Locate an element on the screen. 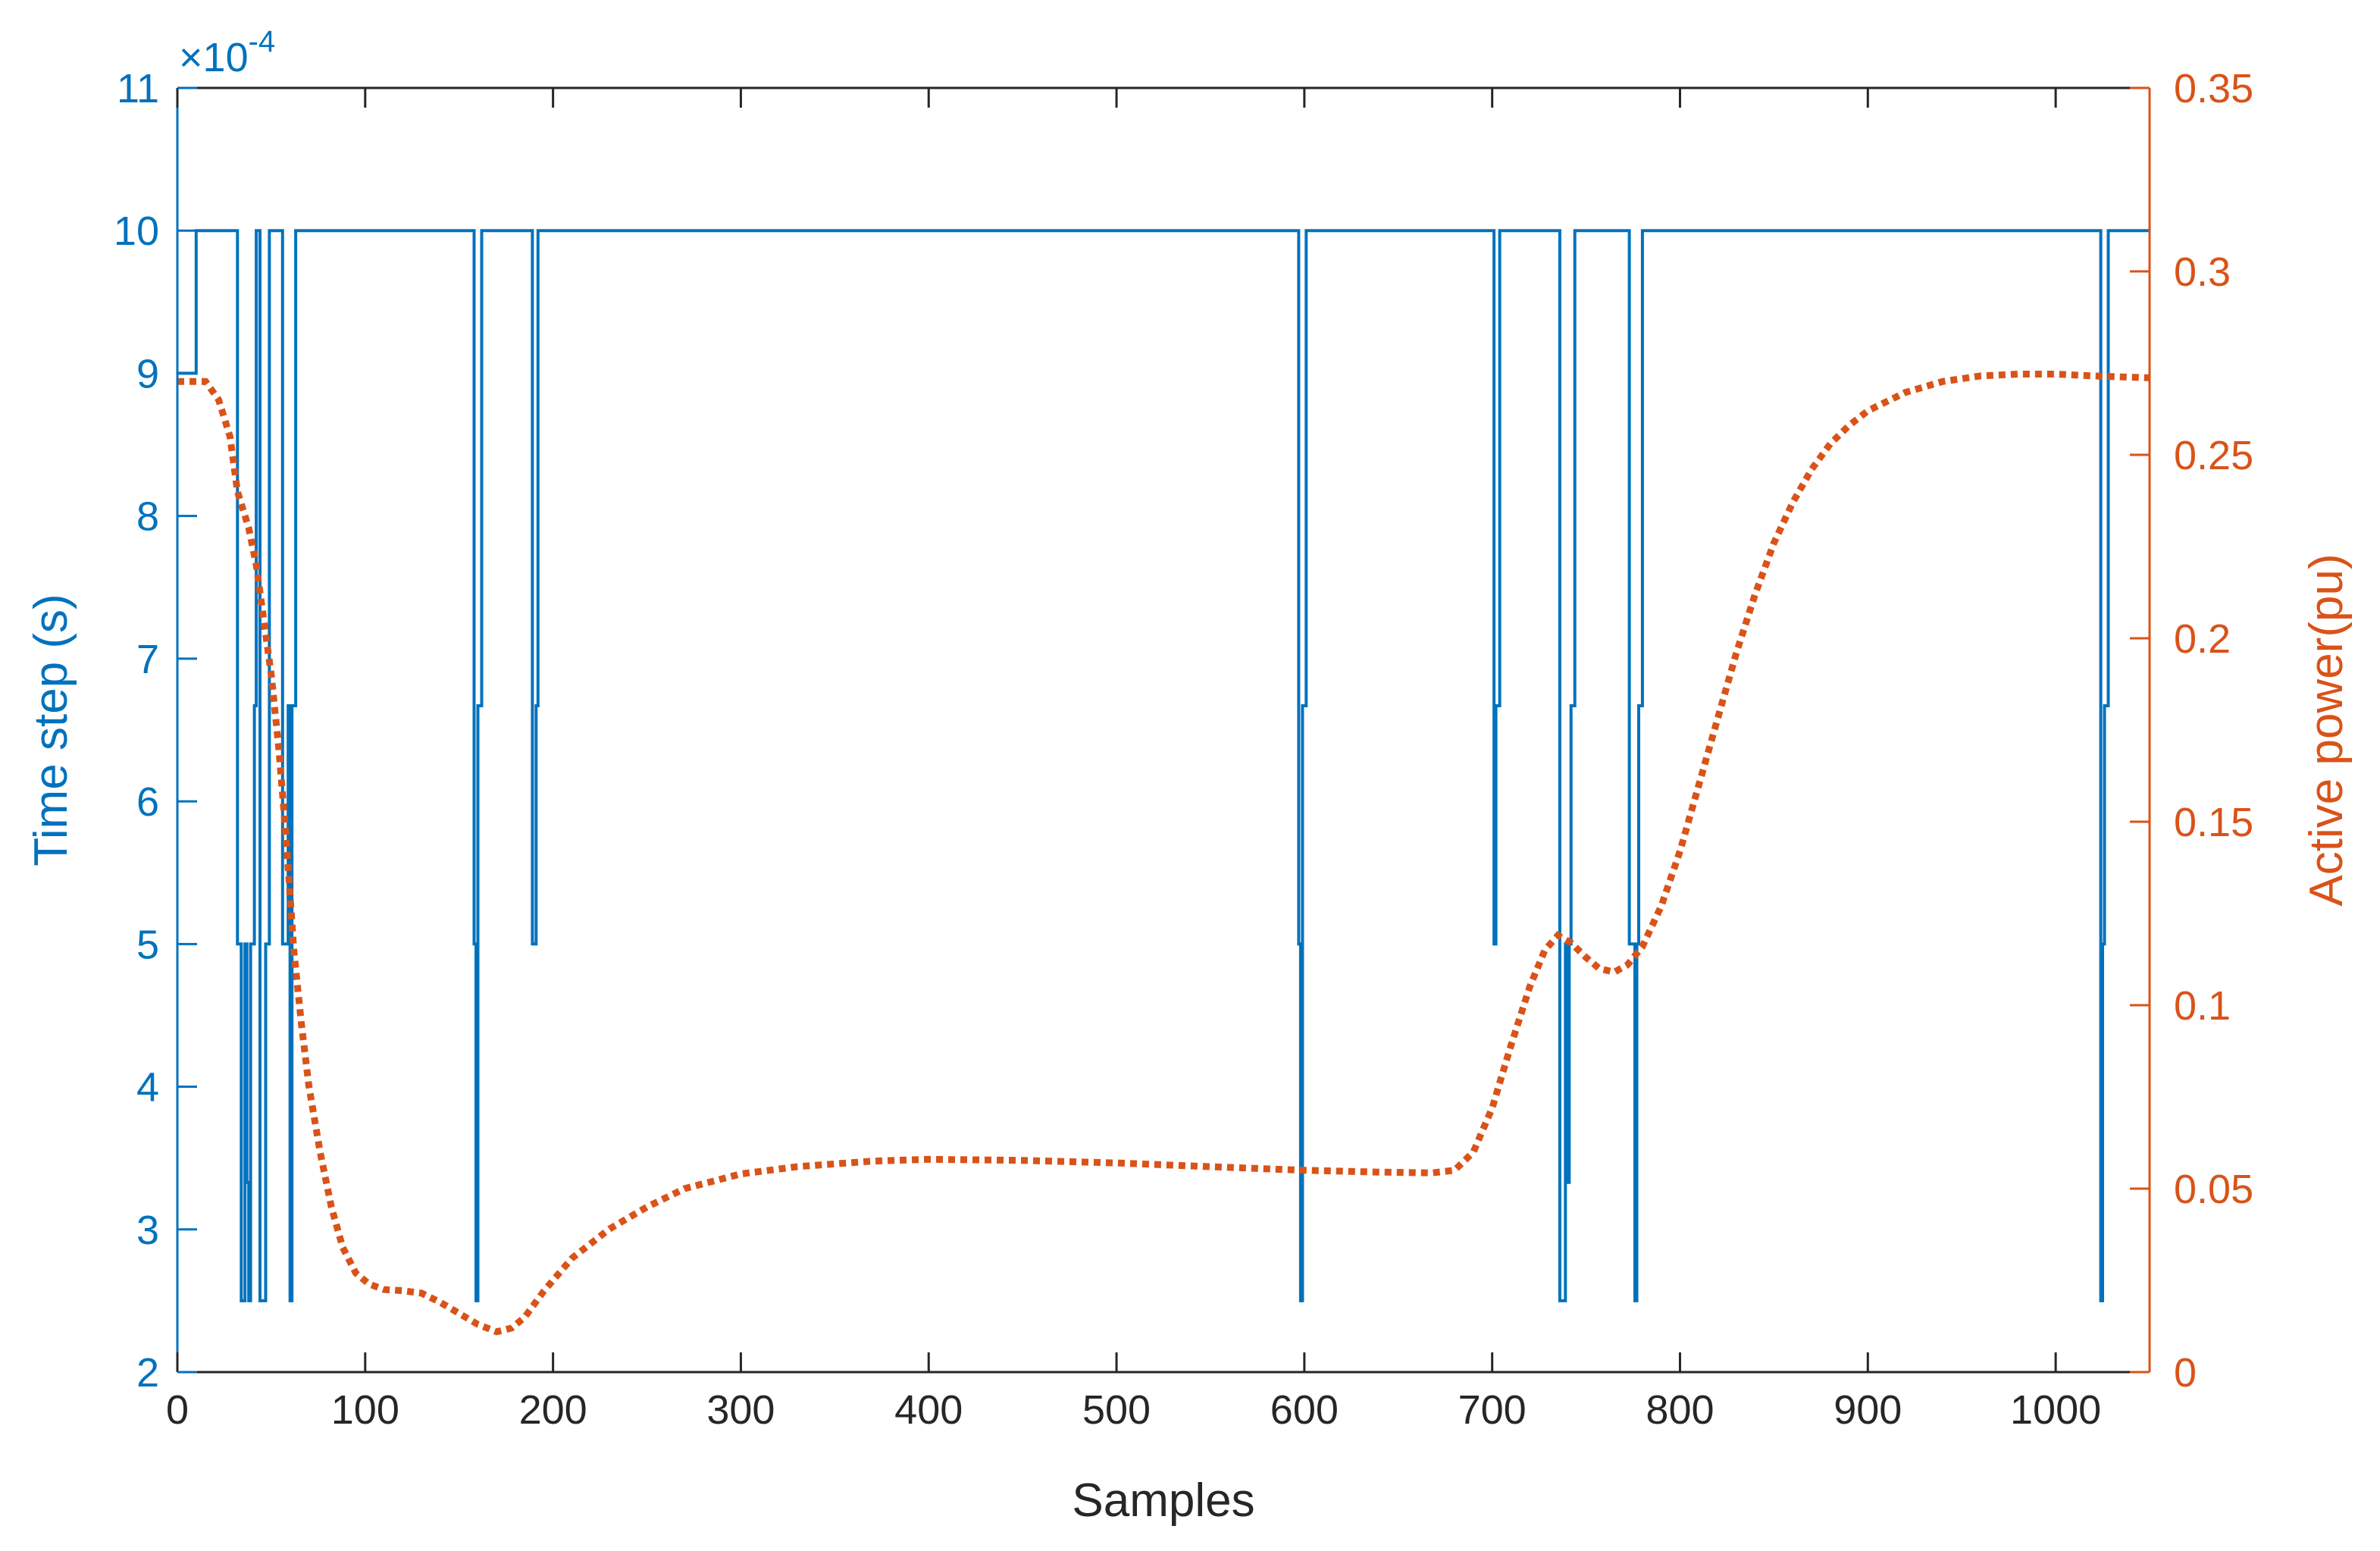 The height and width of the screenshot is (1551, 2380). y-left-tick-label: 2 is located at coordinates (147, 1373).